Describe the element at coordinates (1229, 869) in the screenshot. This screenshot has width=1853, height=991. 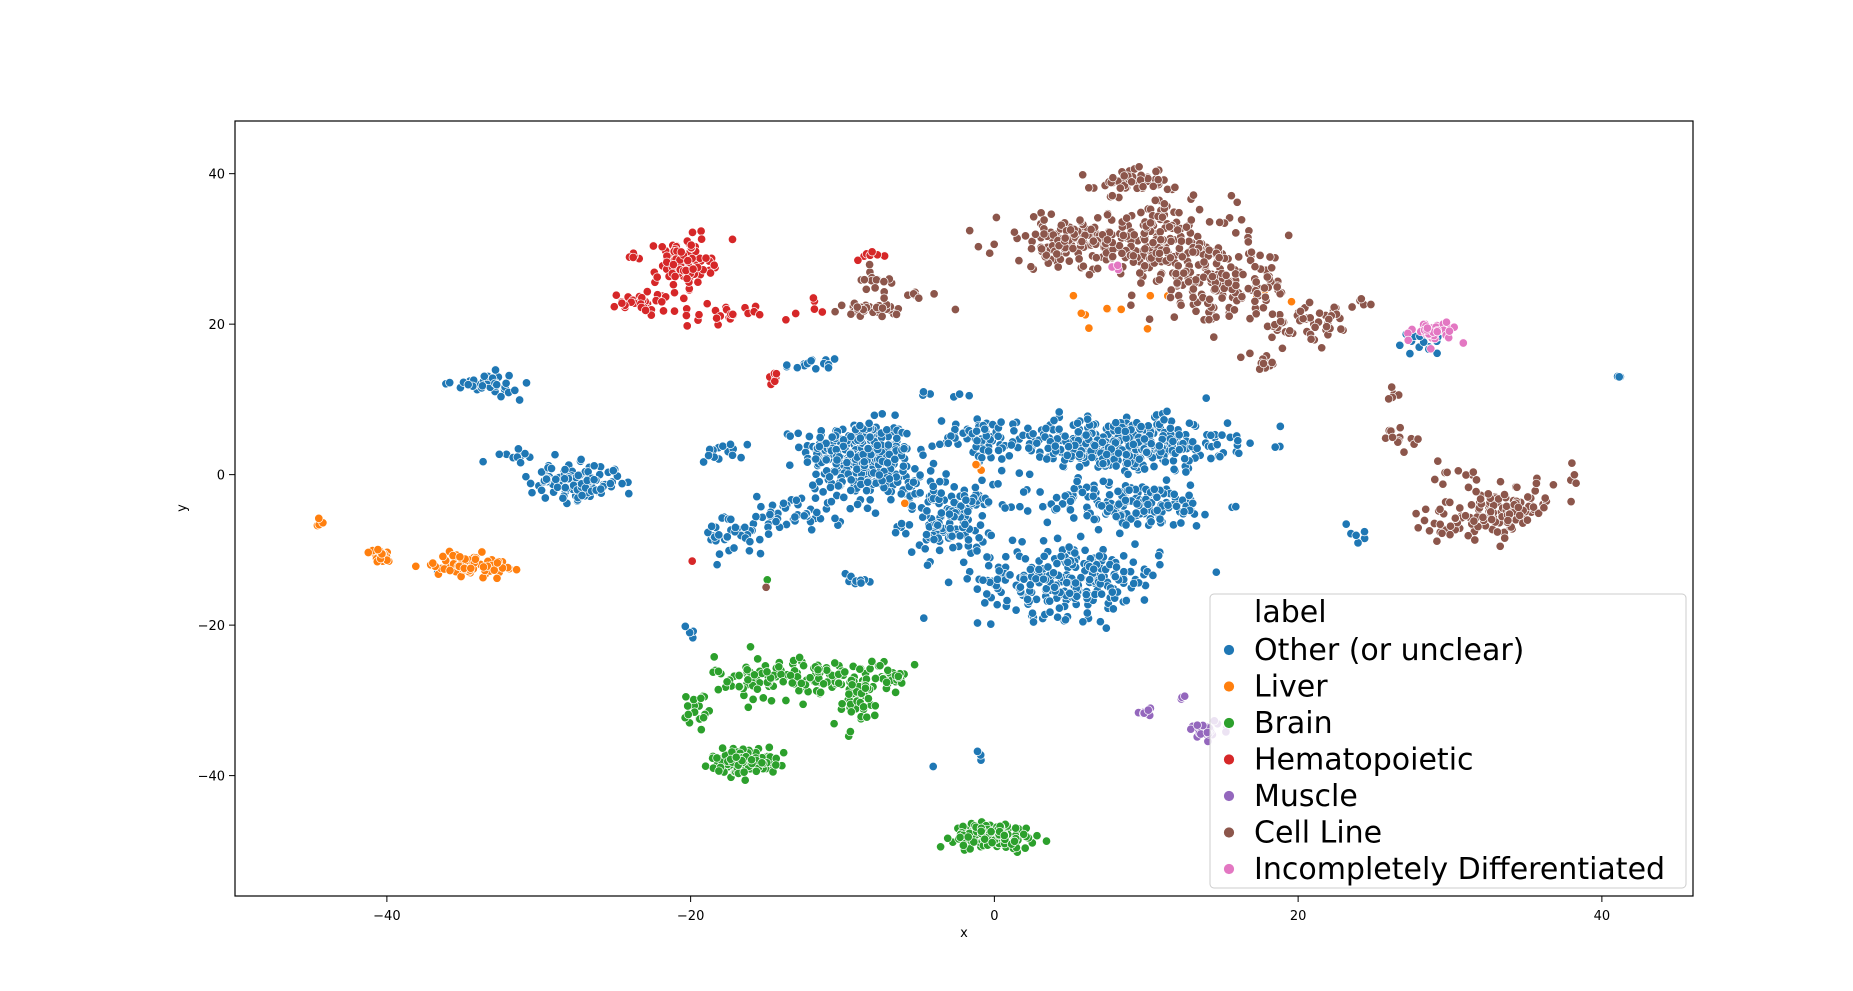
I see `legend-marker` at that location.